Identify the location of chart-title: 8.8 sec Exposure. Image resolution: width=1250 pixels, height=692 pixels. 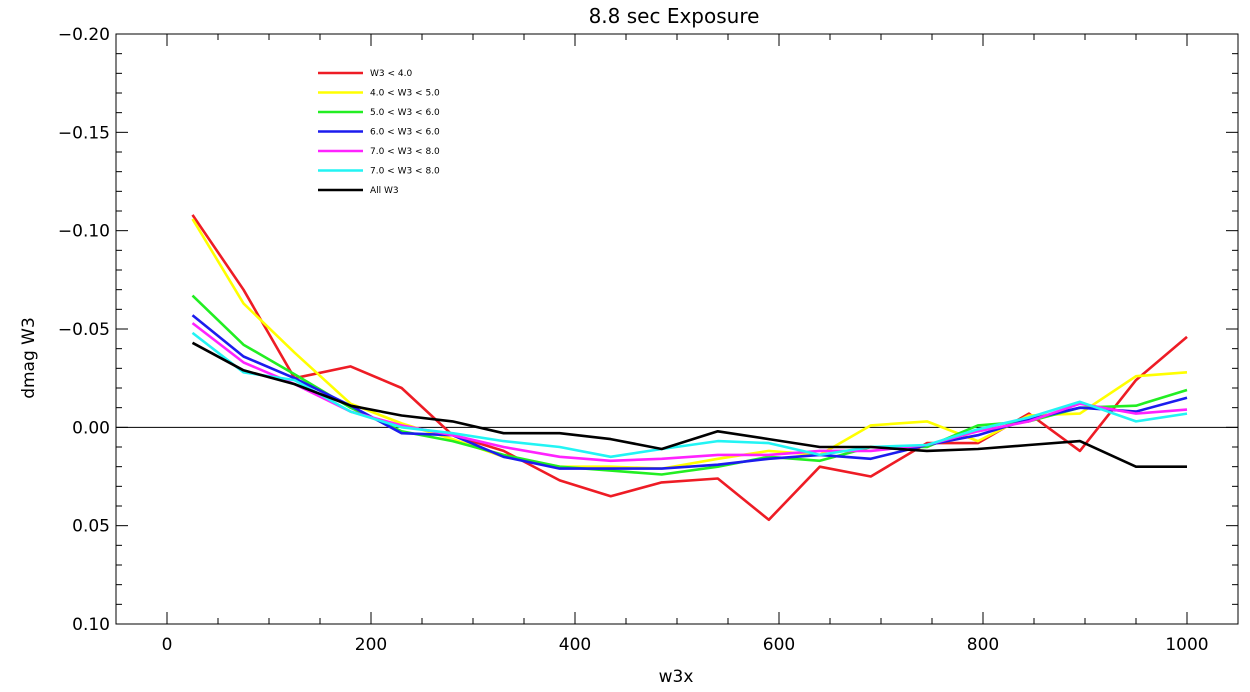
(674, 16).